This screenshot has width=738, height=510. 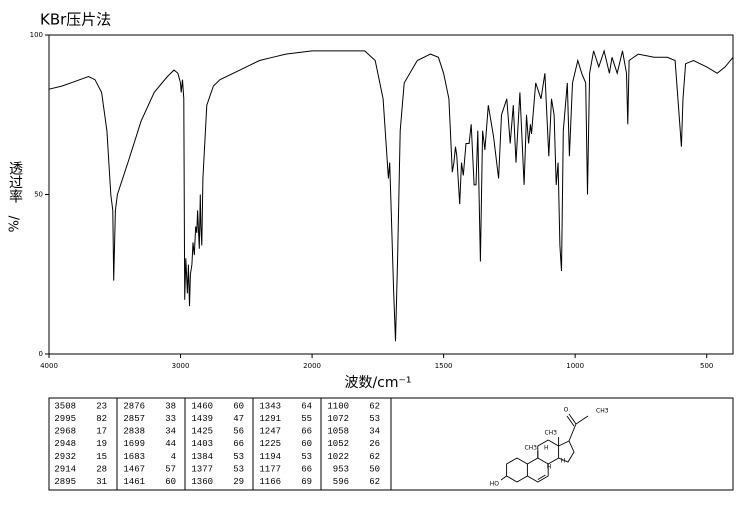 What do you see at coordinates (202, 432) in the screenshot?
I see `peak-wavenumber: 1425` at bounding box center [202, 432].